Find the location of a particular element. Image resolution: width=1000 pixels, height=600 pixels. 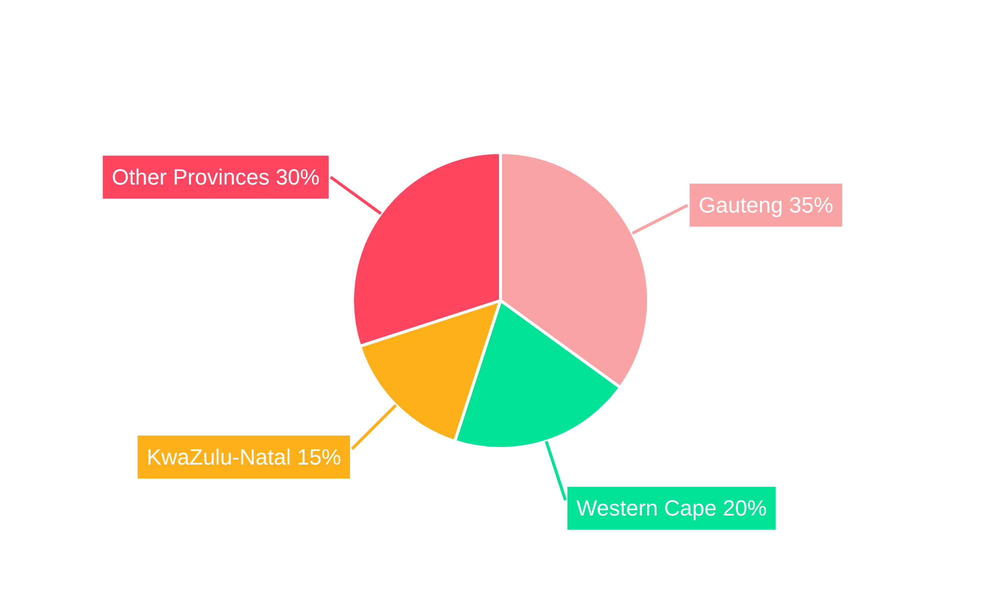

slice-label: Western Cape 20% is located at coordinates (671, 508).